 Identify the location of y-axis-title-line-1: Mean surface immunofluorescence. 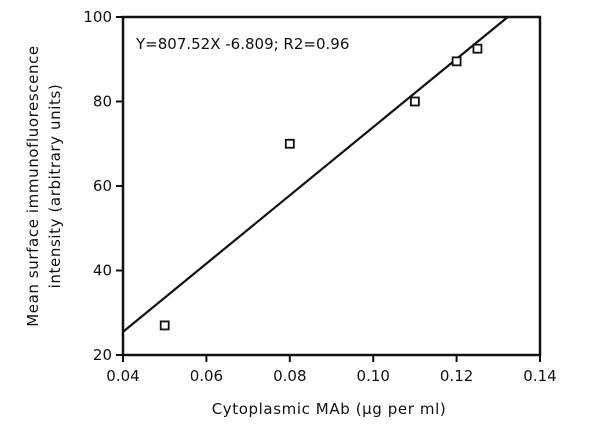
(33, 186).